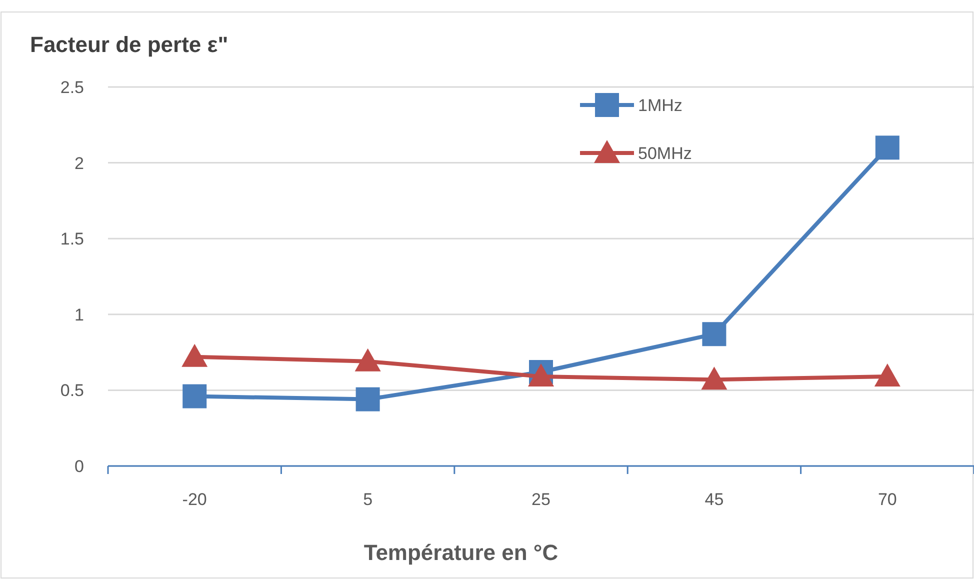 The height and width of the screenshot is (579, 974). What do you see at coordinates (72, 87) in the screenshot?
I see `y-tick-label: 2.5` at bounding box center [72, 87].